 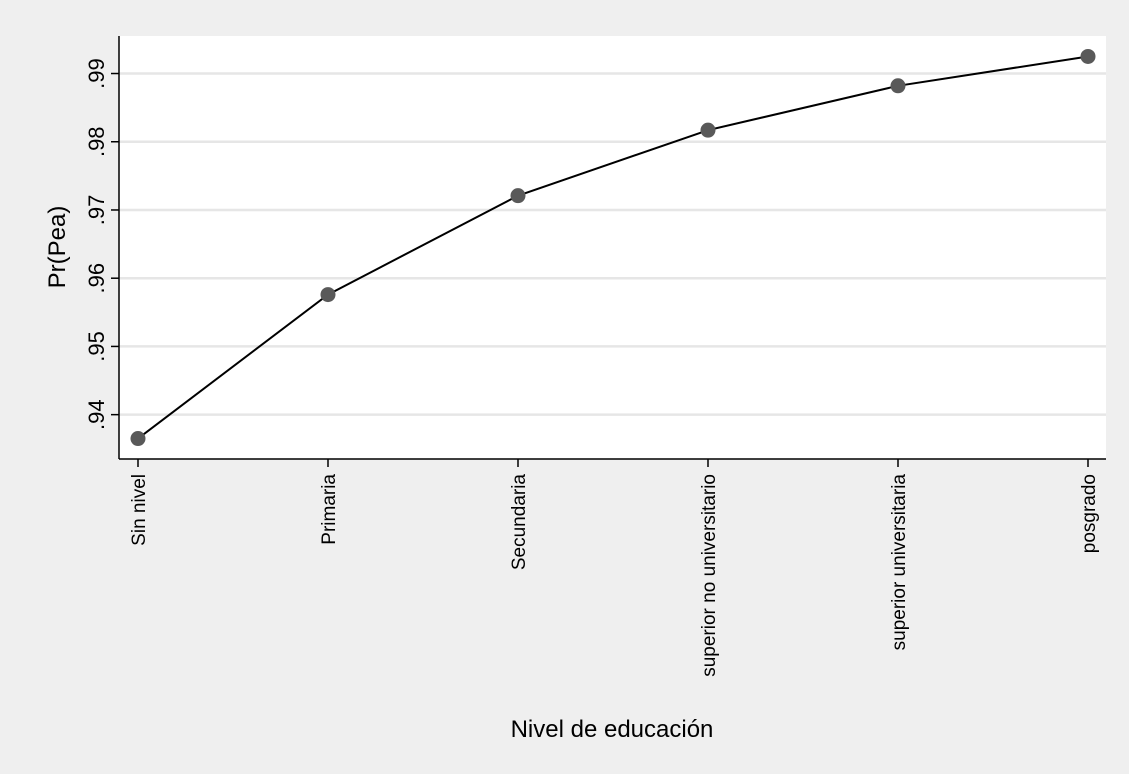 I want to click on y-tick-label: .95, so click(x=96, y=346).